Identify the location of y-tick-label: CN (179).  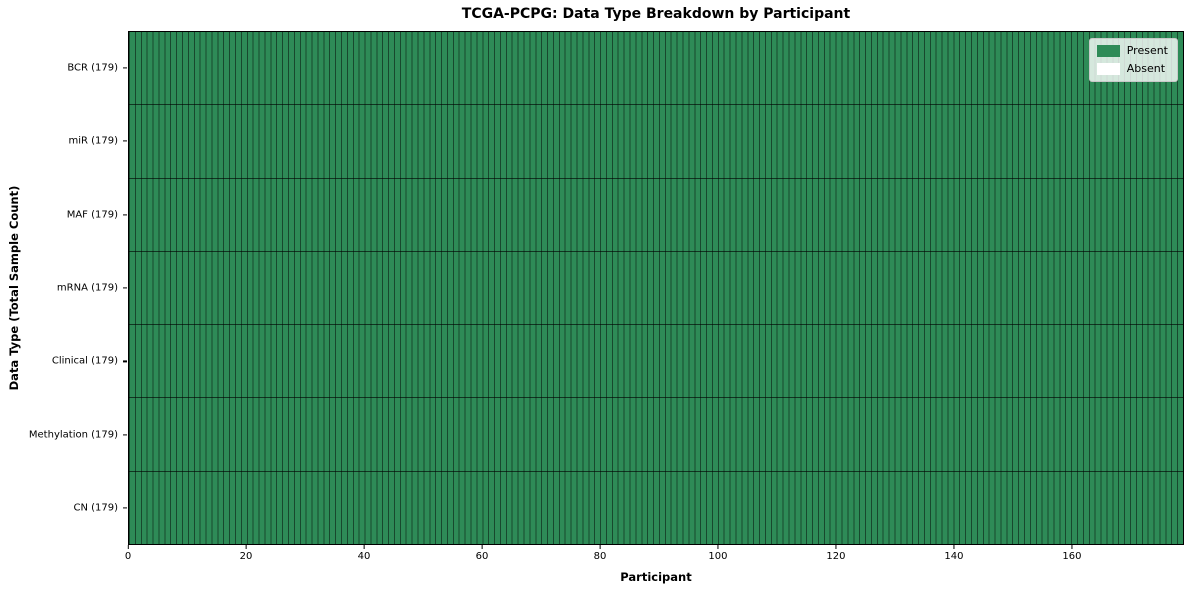
(95, 508).